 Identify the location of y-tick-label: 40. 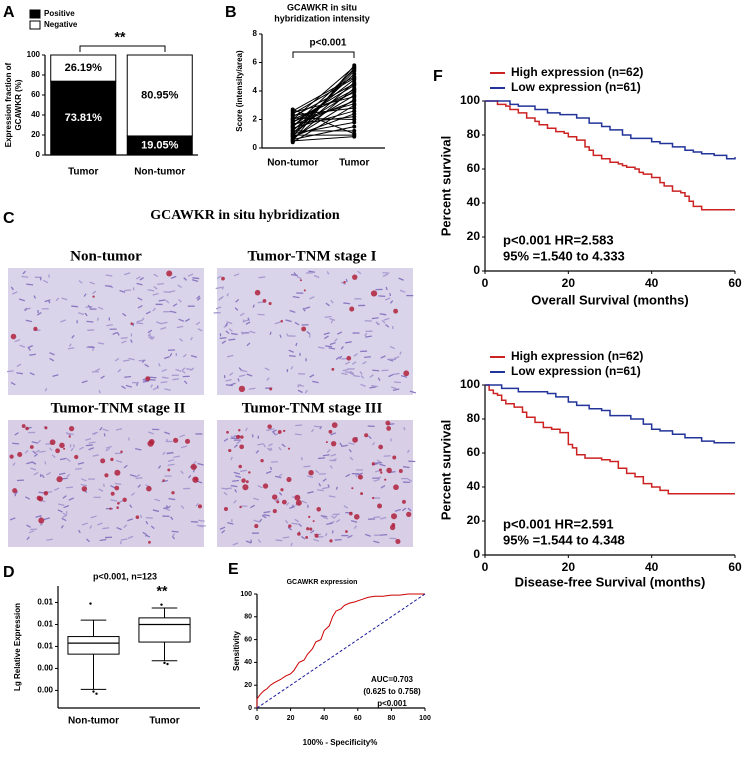
(474, 202).